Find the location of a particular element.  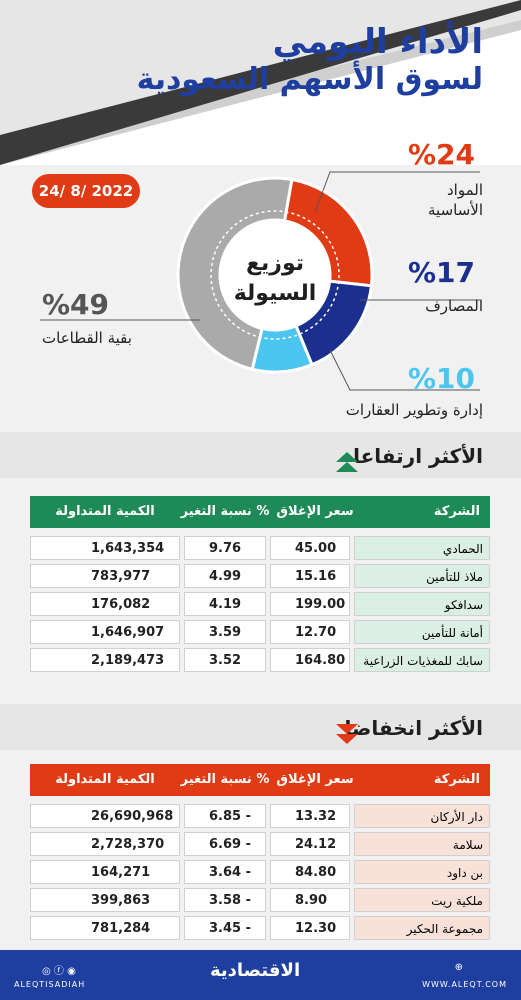

cell-close: 164.80 is located at coordinates (310, 660).